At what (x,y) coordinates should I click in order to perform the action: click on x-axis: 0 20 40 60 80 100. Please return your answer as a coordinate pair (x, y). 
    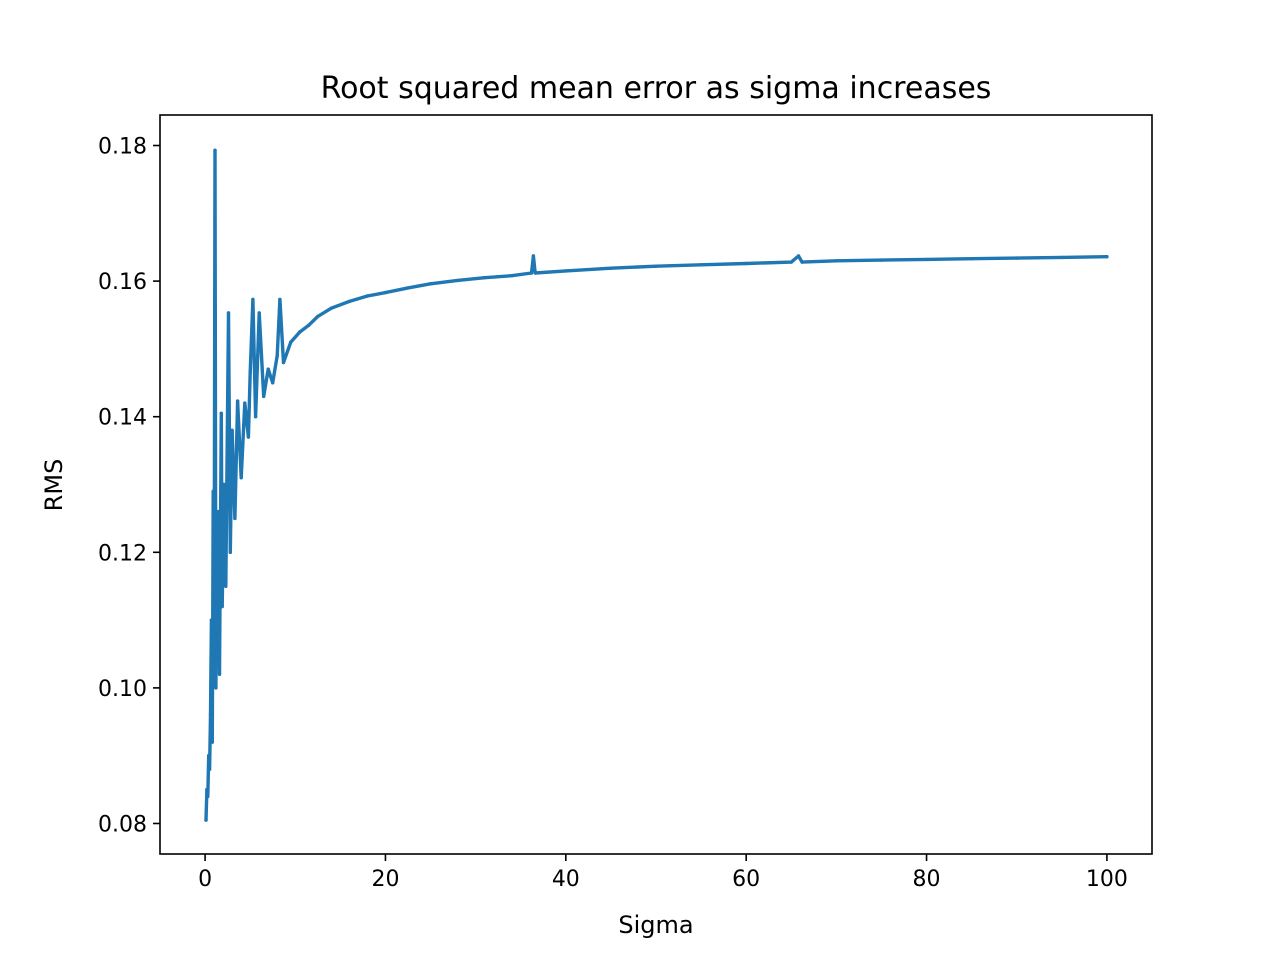
    Looking at the image, I should click on (663, 873).